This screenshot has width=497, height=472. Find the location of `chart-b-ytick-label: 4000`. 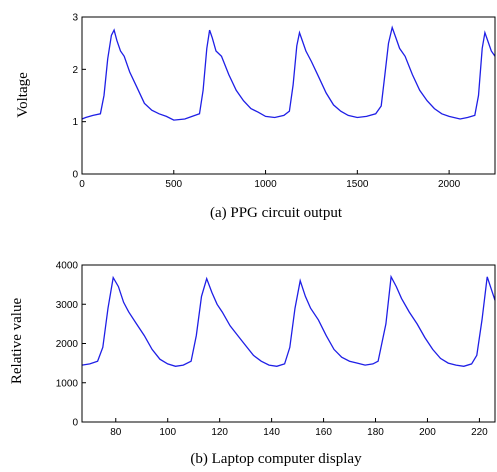

chart-b-ytick-label: 4000 is located at coordinates (67, 266).